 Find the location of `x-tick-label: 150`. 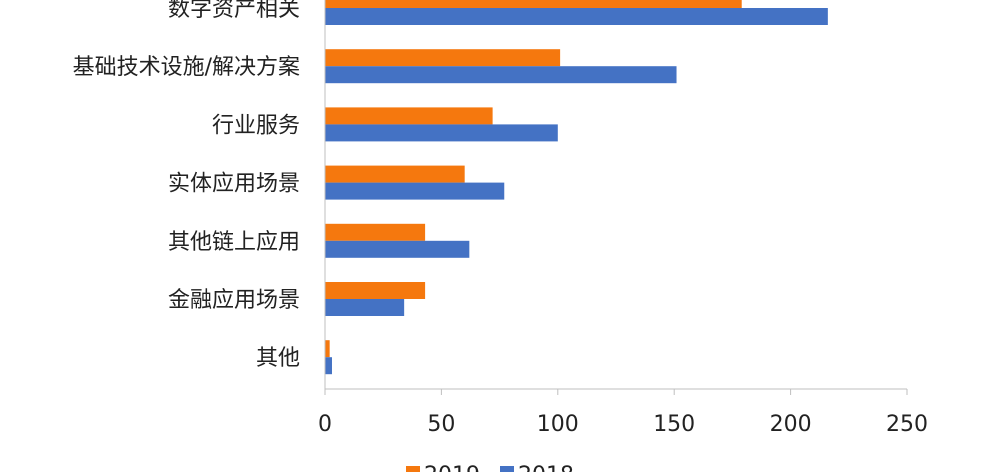

x-tick-label: 150 is located at coordinates (674, 424).